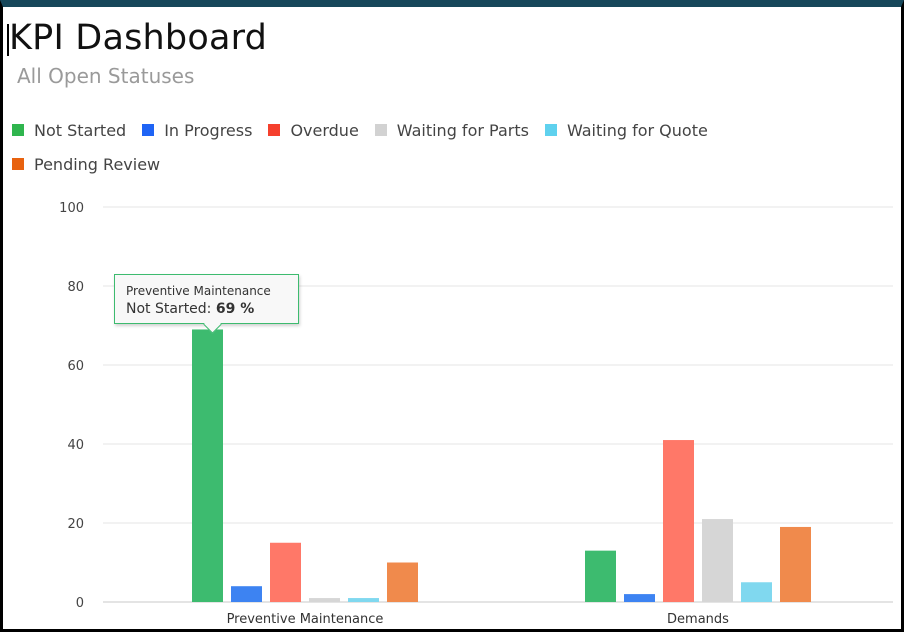  What do you see at coordinates (138, 38) in the screenshot?
I see `page-title: KPI Dashboard` at bounding box center [138, 38].